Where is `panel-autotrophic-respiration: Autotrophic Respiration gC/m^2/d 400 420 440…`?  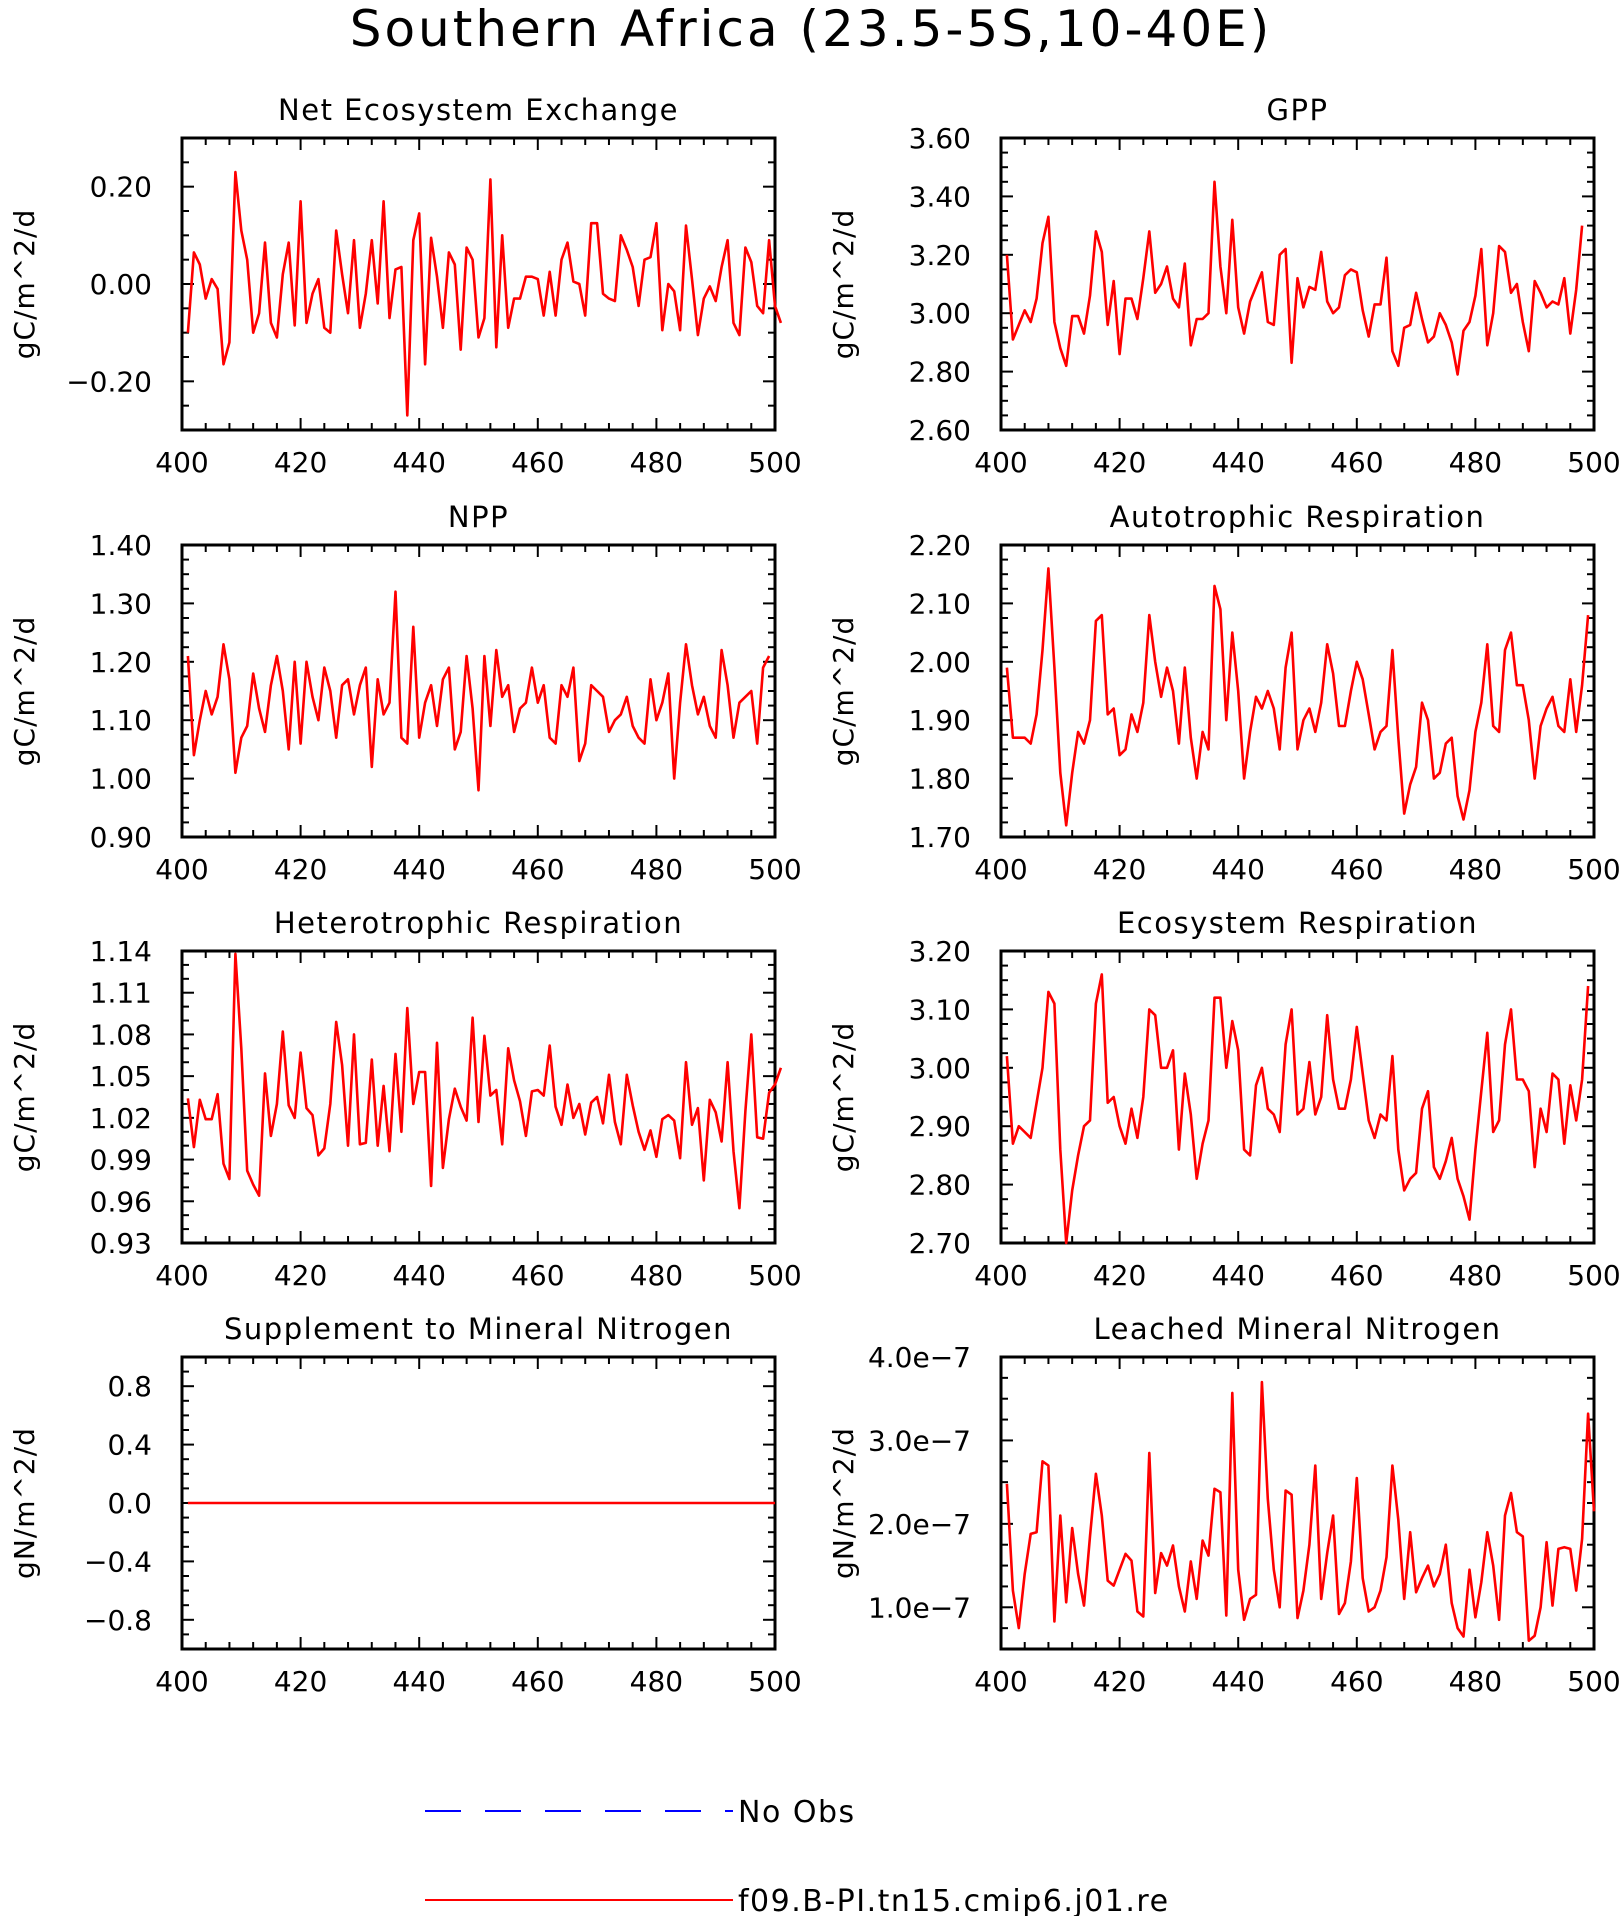
panel-autotrophic-respiration: Autotrophic Respiration gC/m^2/d 400 420 440… is located at coordinates (1224, 693).